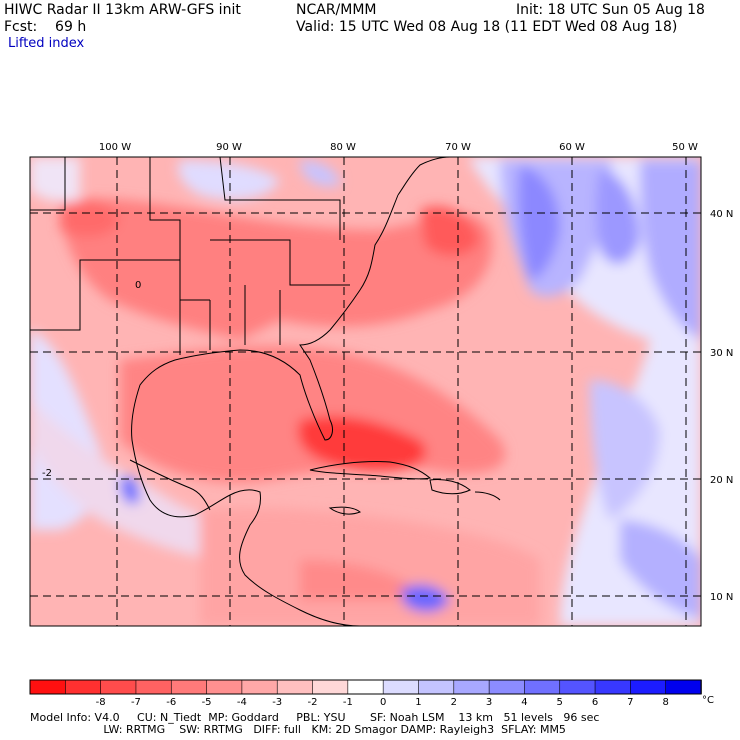 The width and height of the screenshot is (740, 740). Describe the element at coordinates (122, 10) in the screenshot. I see `model-title: HIWC Radar II 13km ARW-GFS init` at that location.